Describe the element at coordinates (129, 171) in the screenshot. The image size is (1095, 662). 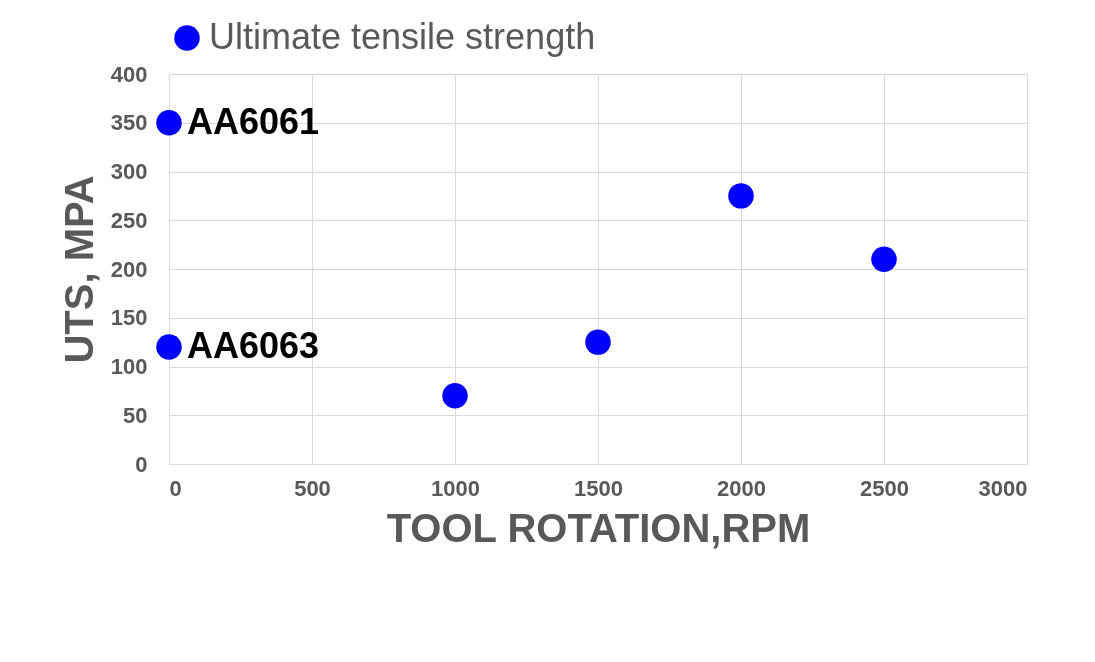
I see `y-tick-label: 300` at that location.